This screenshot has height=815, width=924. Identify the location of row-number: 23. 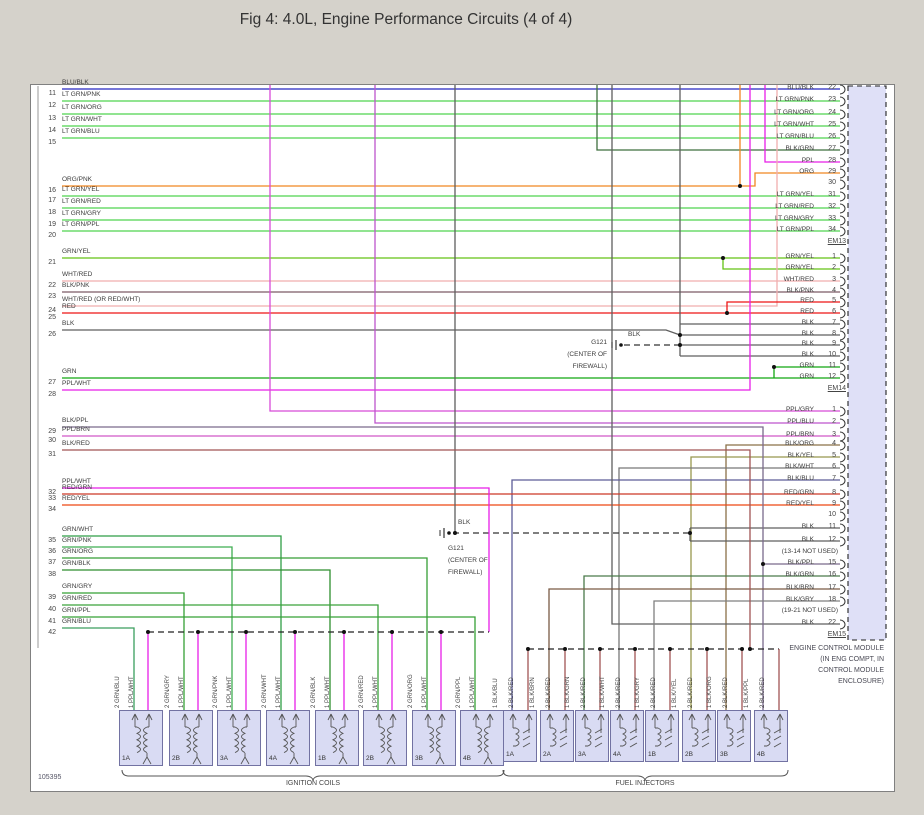
(52, 296).